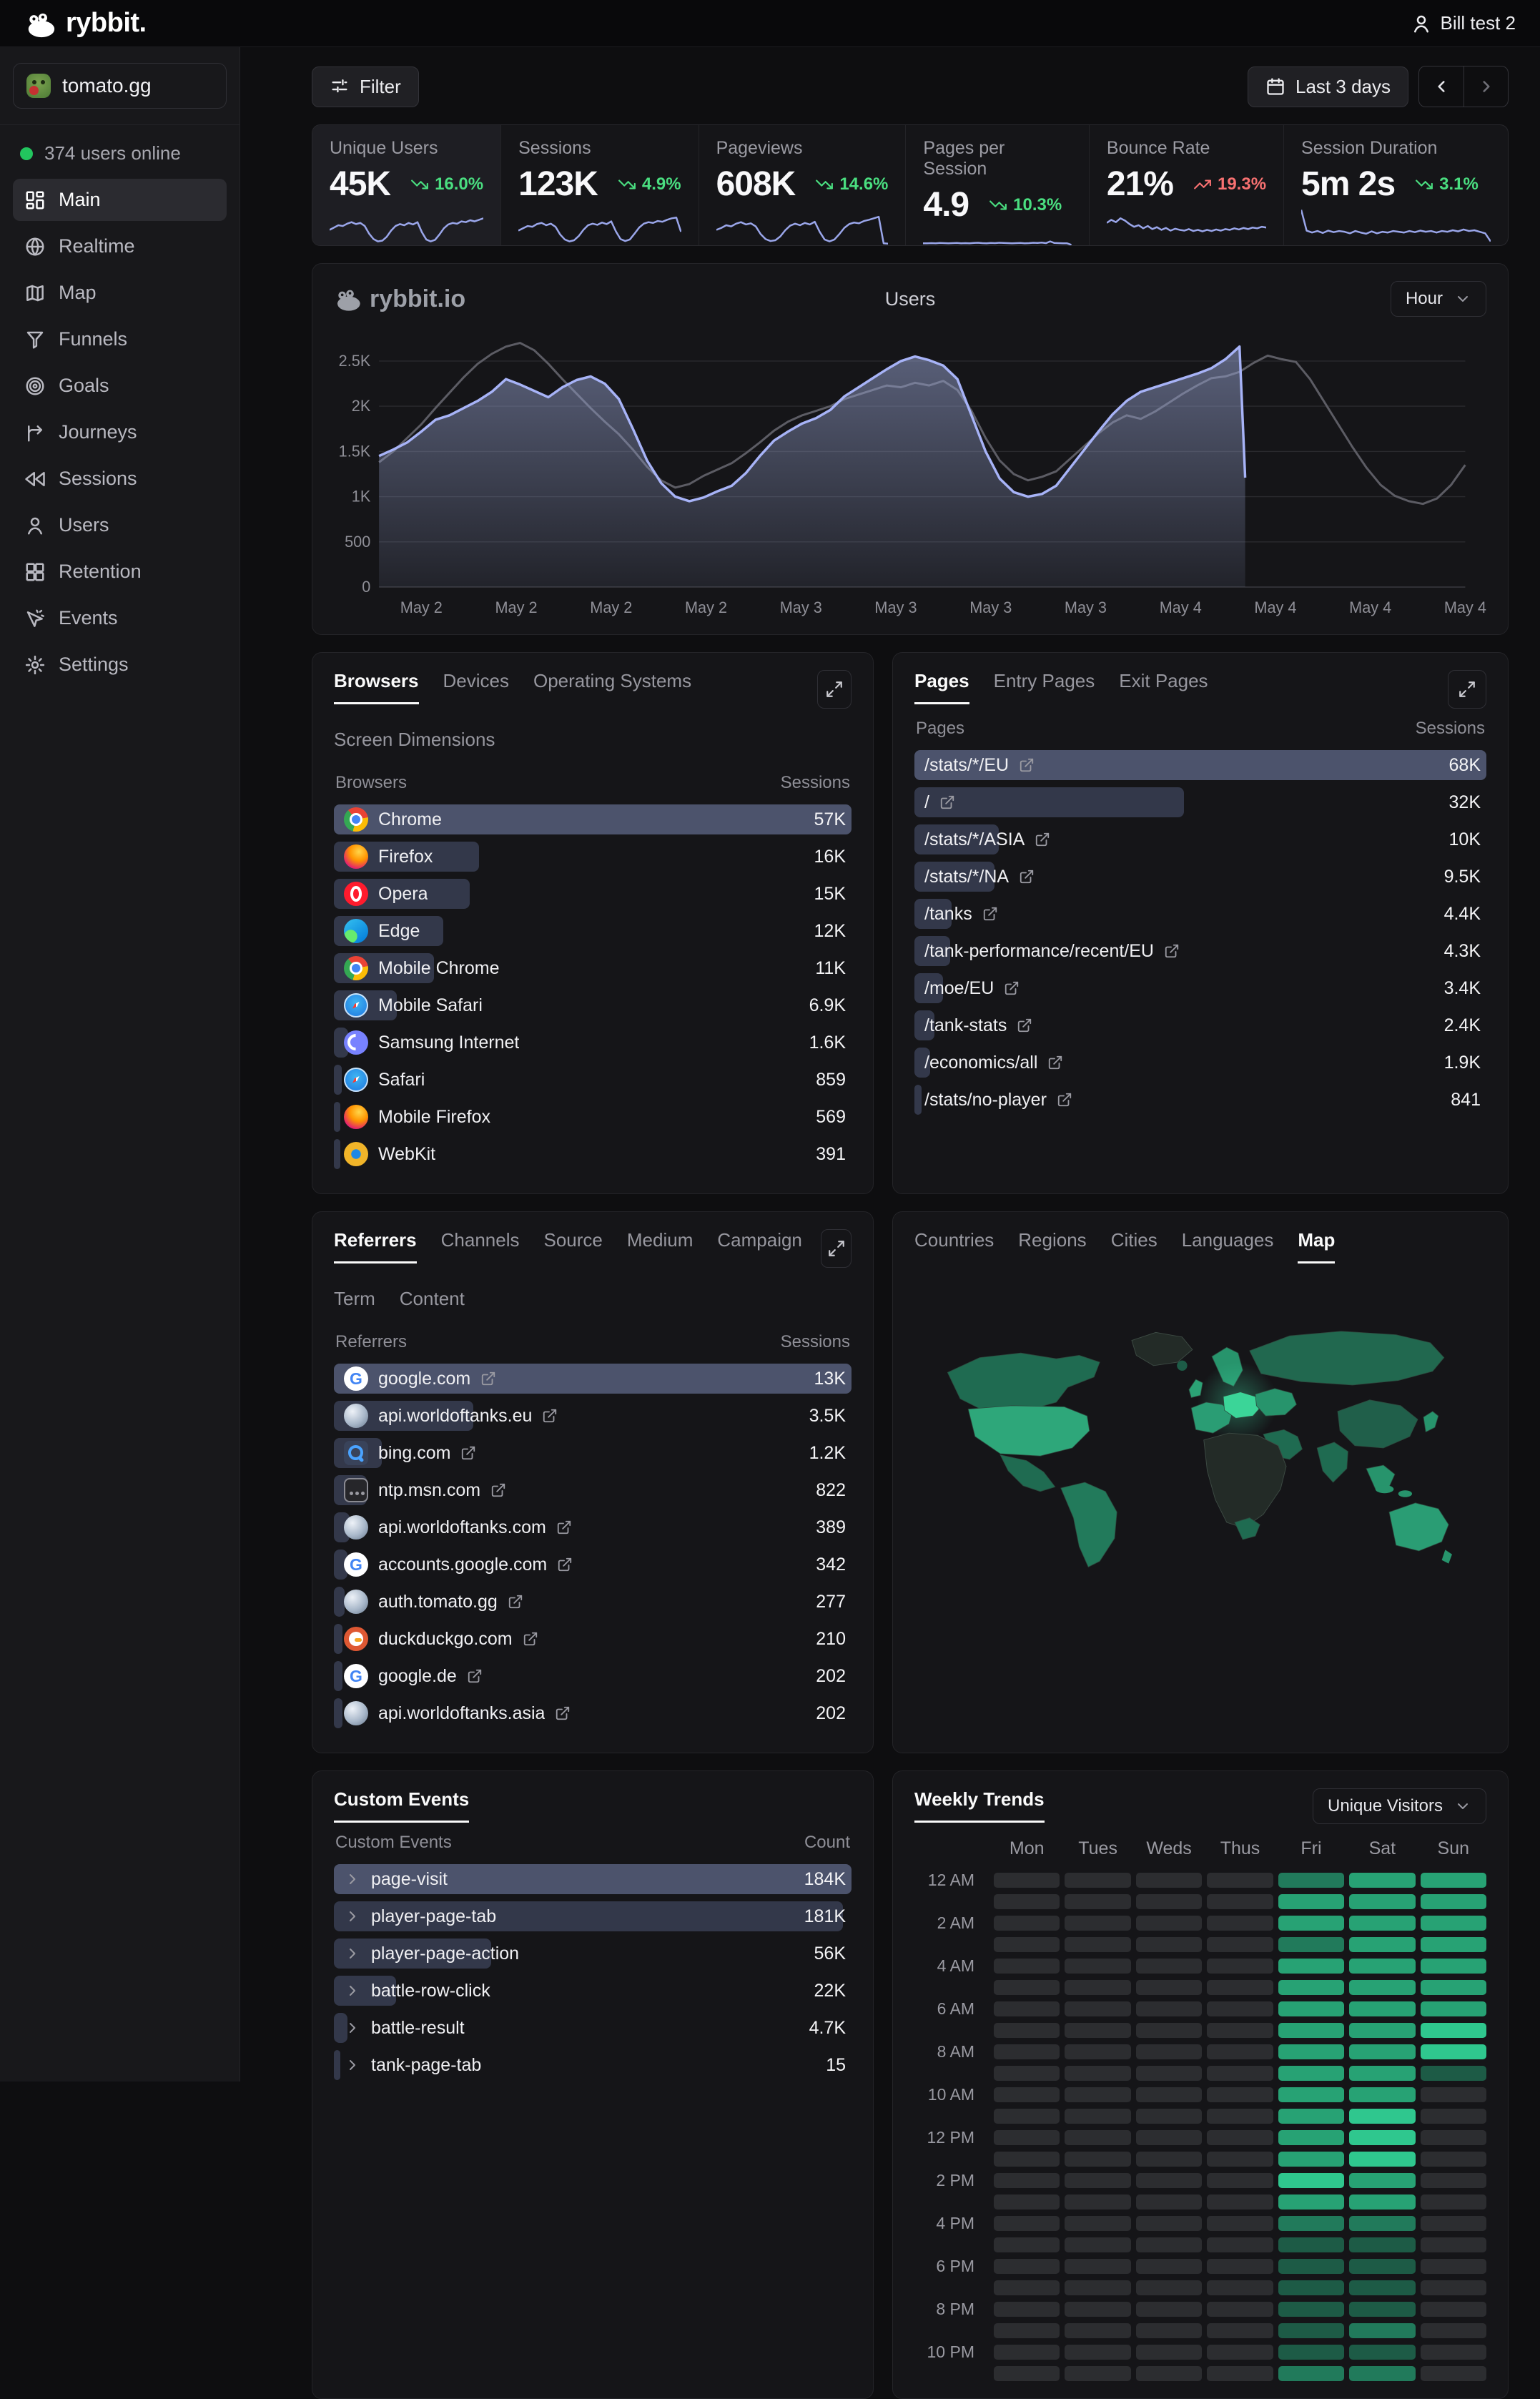 This screenshot has height=2399, width=1540. What do you see at coordinates (1276, 1402) in the screenshot?
I see `map-eastern-europe` at bounding box center [1276, 1402].